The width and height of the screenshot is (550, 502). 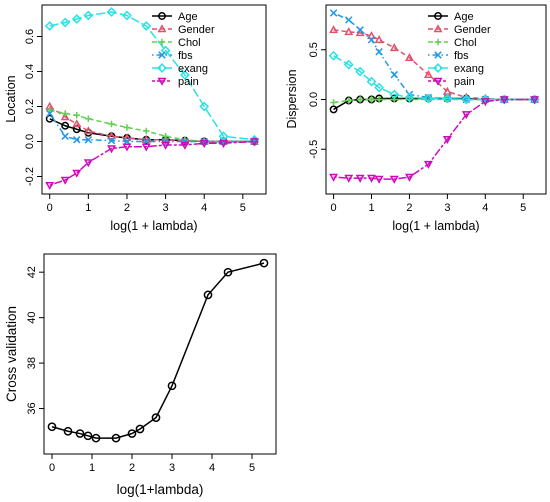 I want to click on x-tick-label: 3, so click(x=172, y=468).